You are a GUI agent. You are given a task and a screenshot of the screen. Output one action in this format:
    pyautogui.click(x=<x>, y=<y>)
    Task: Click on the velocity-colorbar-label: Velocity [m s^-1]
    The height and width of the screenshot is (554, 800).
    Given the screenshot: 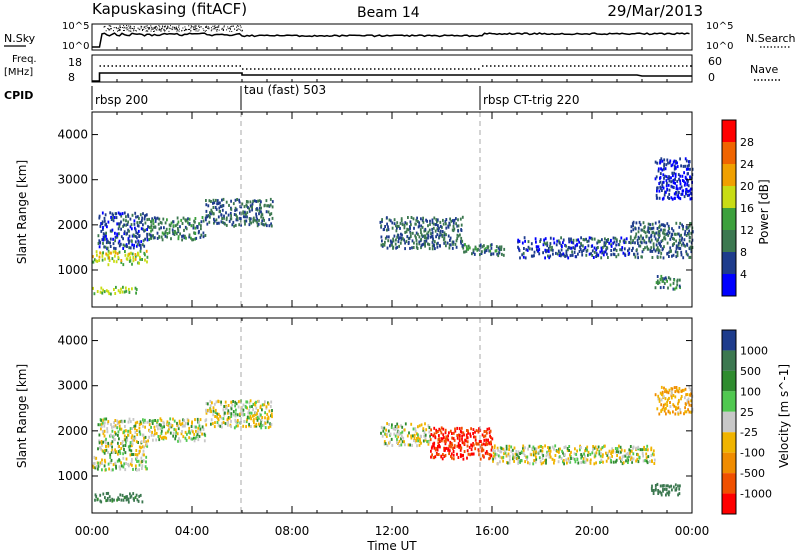 What is the action you would take?
    pyautogui.click(x=784, y=416)
    